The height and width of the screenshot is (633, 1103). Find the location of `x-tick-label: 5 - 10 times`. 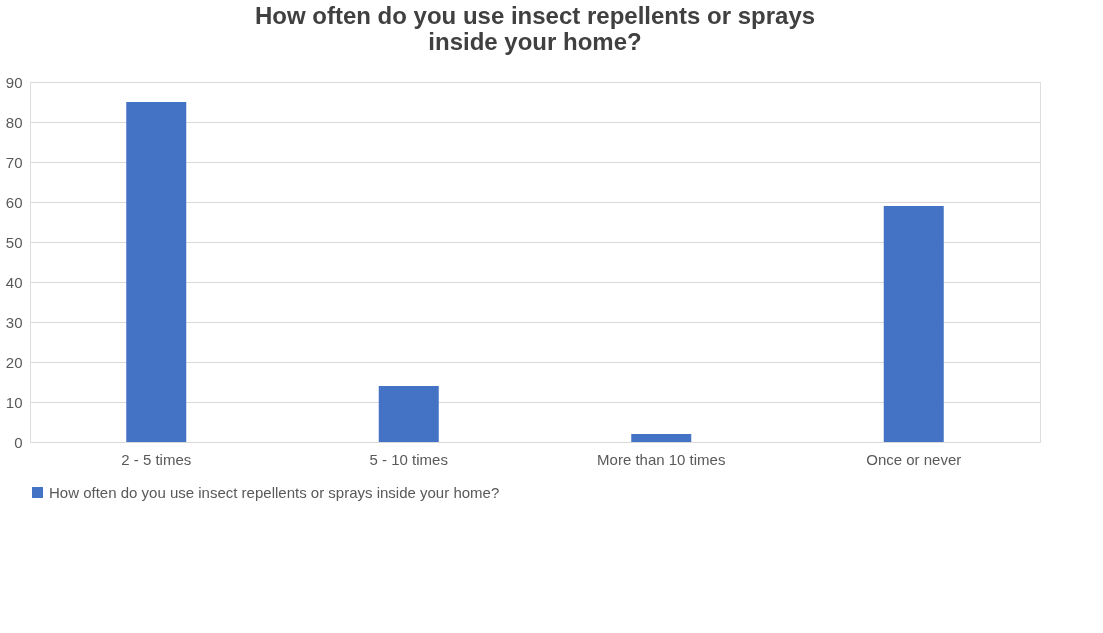

x-tick-label: 5 - 10 times is located at coordinates (408, 459).